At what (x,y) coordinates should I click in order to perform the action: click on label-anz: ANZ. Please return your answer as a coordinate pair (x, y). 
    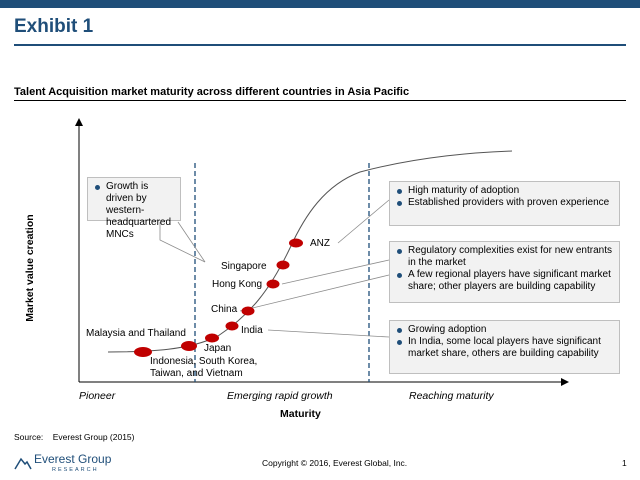
    Looking at the image, I should click on (320, 243).